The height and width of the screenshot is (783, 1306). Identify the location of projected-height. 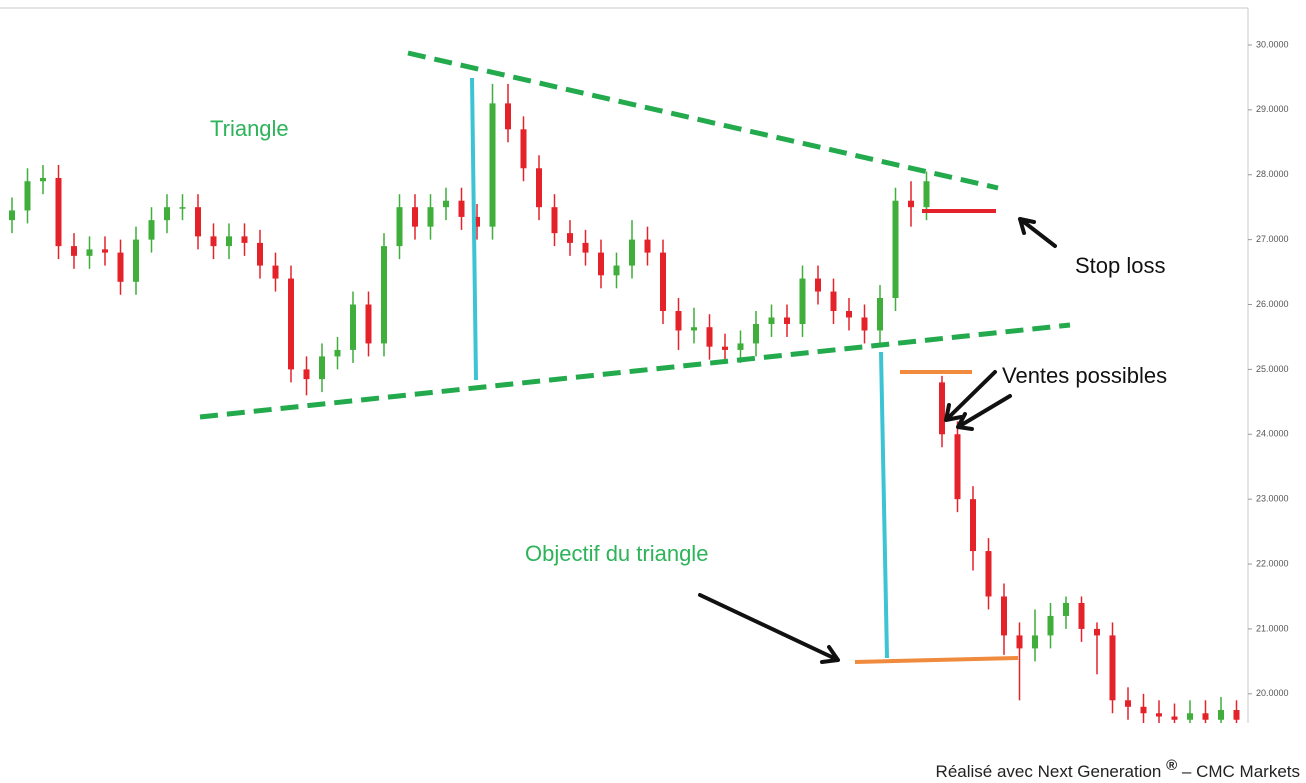
(884, 505).